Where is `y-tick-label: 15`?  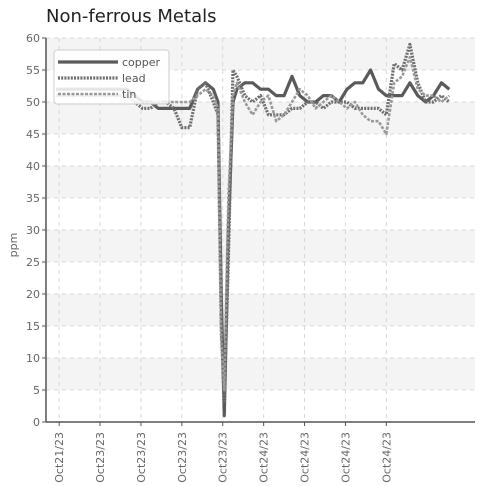
y-tick-label: 15 is located at coordinates (33, 326).